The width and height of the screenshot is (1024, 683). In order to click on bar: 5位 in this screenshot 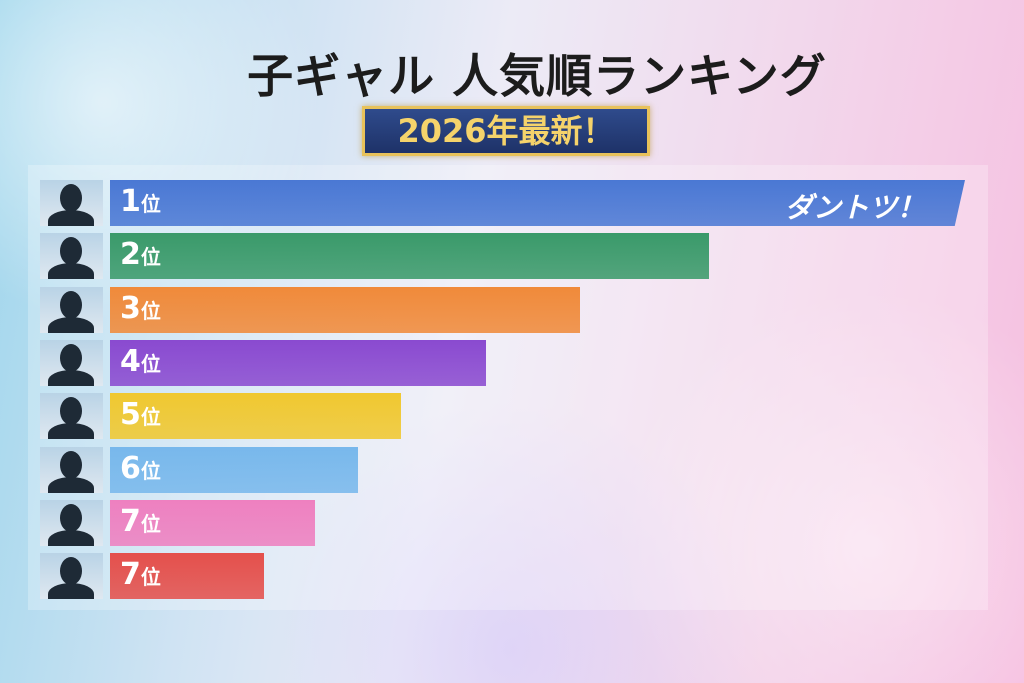, I will do `click(255, 416)`.